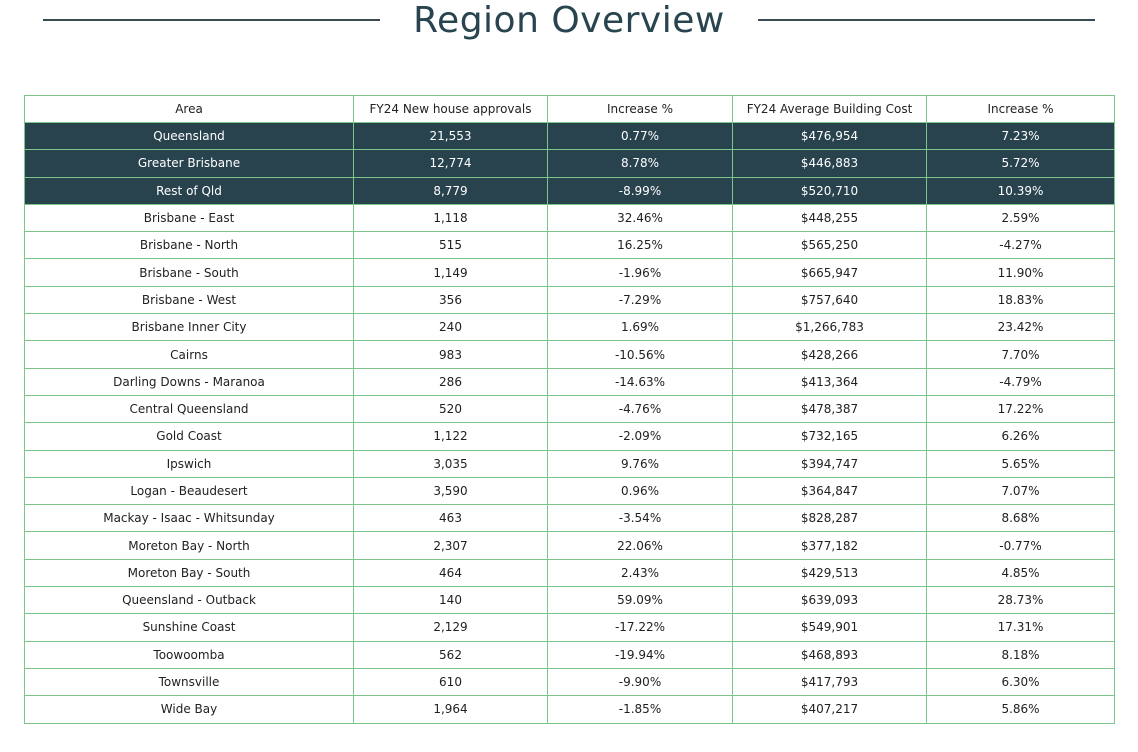  What do you see at coordinates (829, 354) in the screenshot?
I see `cell-building-cost: $428,266` at bounding box center [829, 354].